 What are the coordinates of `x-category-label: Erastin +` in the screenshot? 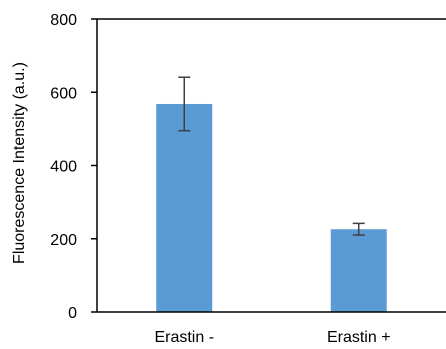 It's located at (359, 337).